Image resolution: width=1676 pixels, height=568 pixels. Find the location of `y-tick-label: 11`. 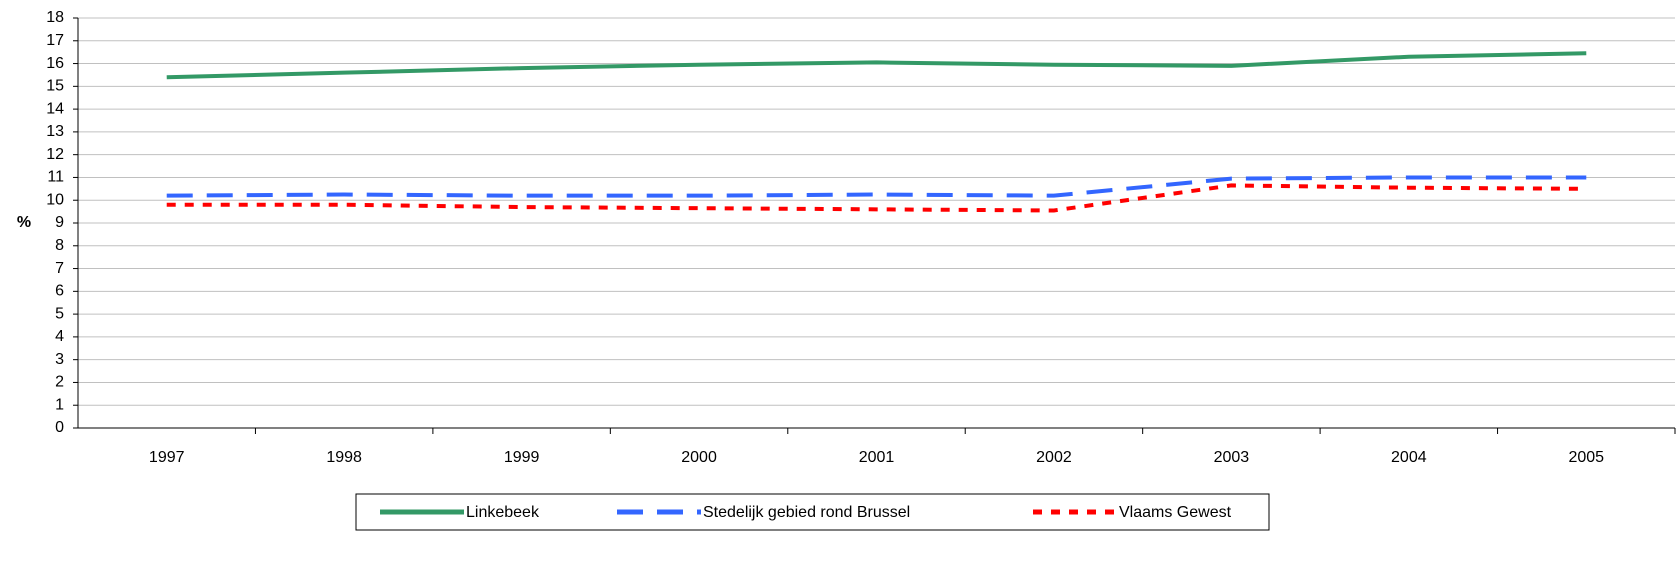

y-tick-label: 11 is located at coordinates (55, 177).